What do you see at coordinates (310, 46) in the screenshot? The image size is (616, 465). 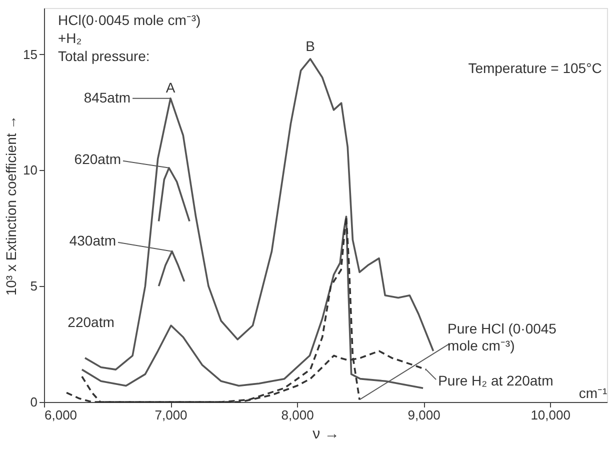 I see `annotation: B` at bounding box center [310, 46].